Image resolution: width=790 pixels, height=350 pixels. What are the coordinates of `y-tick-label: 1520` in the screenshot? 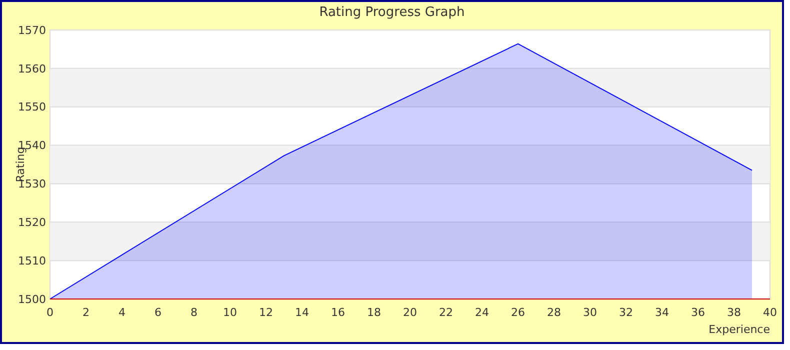 It's located at (32, 222).